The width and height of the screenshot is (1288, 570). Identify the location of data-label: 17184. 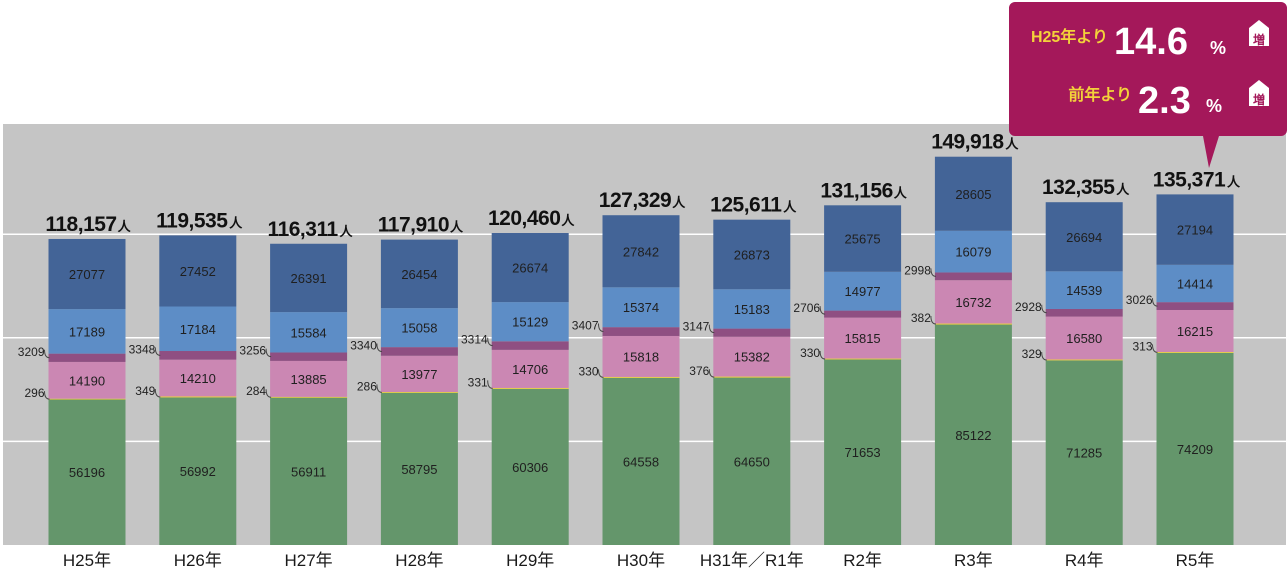
(198, 329).